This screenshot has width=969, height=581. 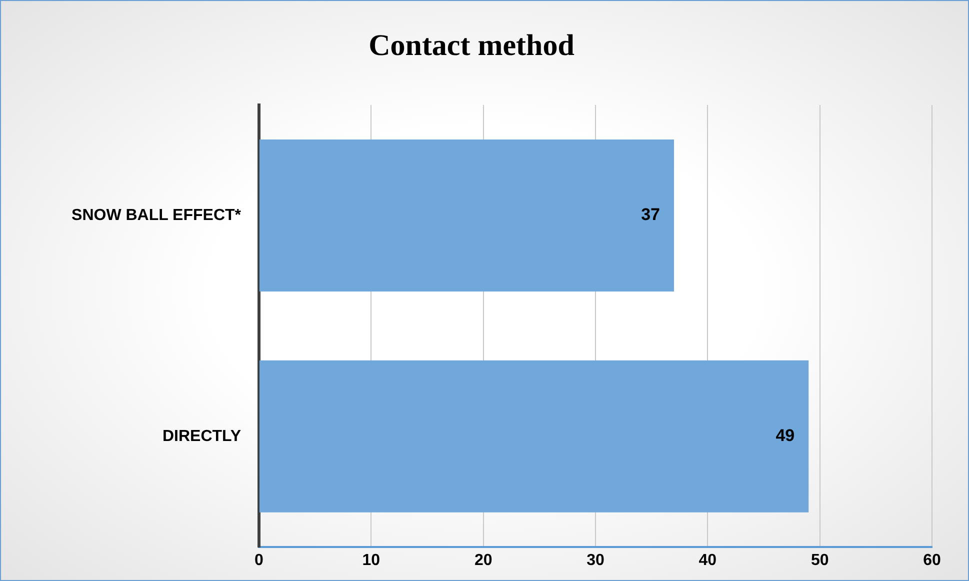 I want to click on x-tick-label: 0, so click(x=259, y=560).